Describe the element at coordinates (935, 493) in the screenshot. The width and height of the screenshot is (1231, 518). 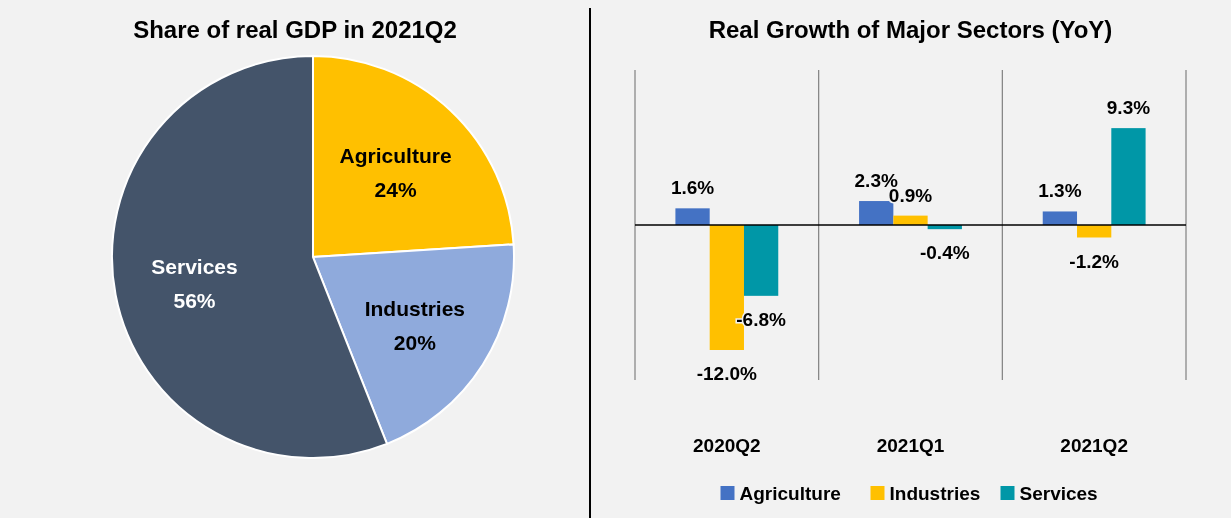
I see `legend-label: Industries` at that location.